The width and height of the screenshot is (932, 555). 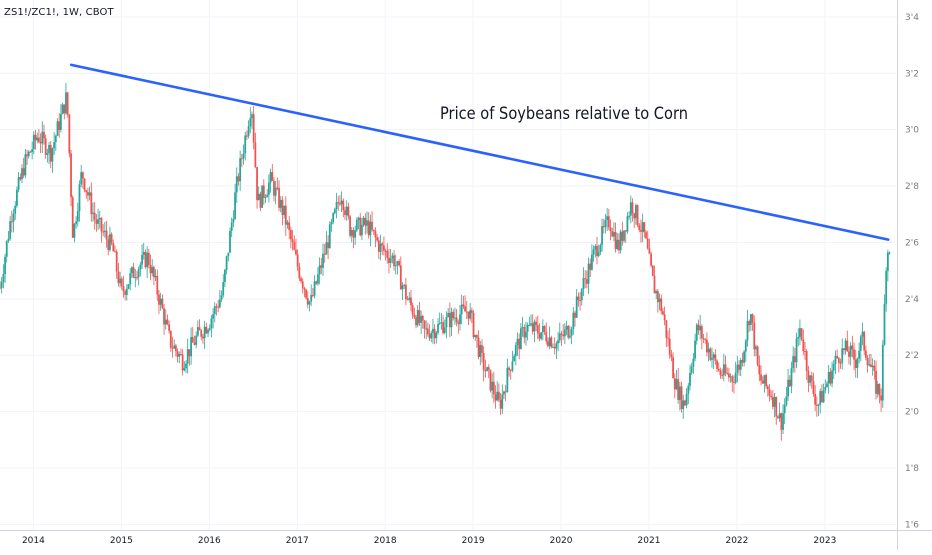 What do you see at coordinates (912, 18) in the screenshot?
I see `y-tick-label: 3'4` at bounding box center [912, 18].